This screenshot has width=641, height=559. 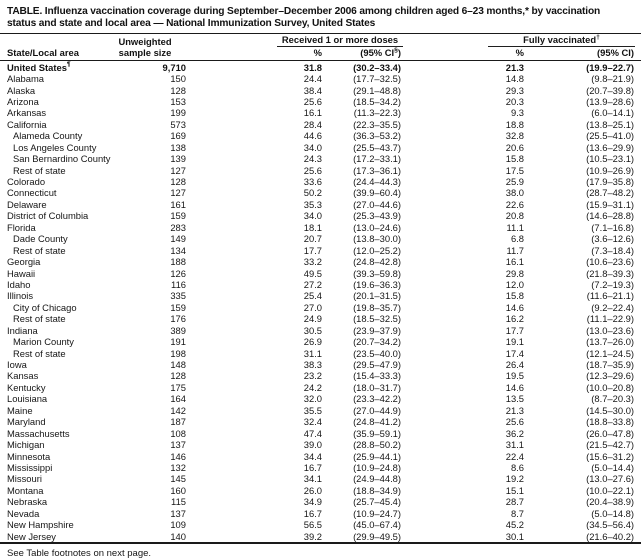 What do you see at coordinates (21, 273) in the screenshot?
I see `area-cell: Hawaii` at bounding box center [21, 273].